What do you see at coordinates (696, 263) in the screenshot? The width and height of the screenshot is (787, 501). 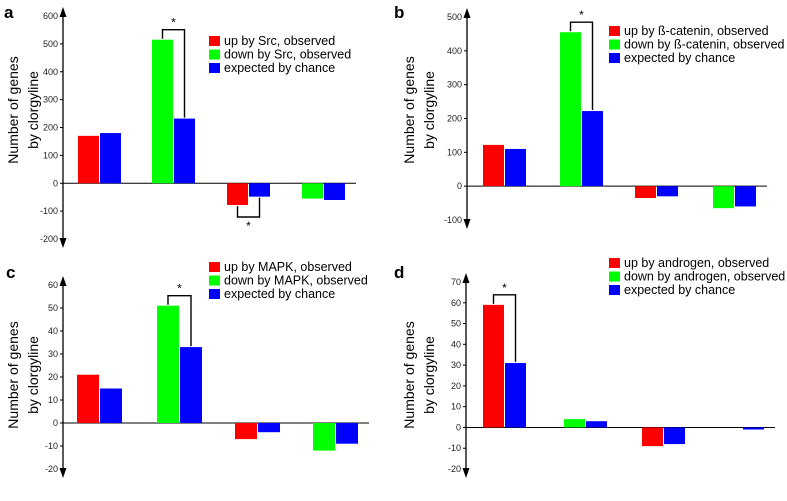 I see `legend-label: up by androgen, observed` at bounding box center [696, 263].